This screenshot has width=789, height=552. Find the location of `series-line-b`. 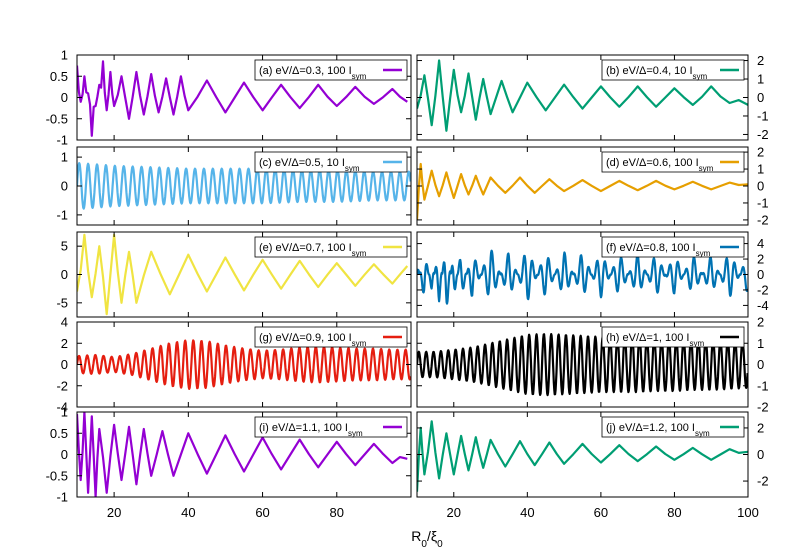

series-line-b is located at coordinates (582, 95).